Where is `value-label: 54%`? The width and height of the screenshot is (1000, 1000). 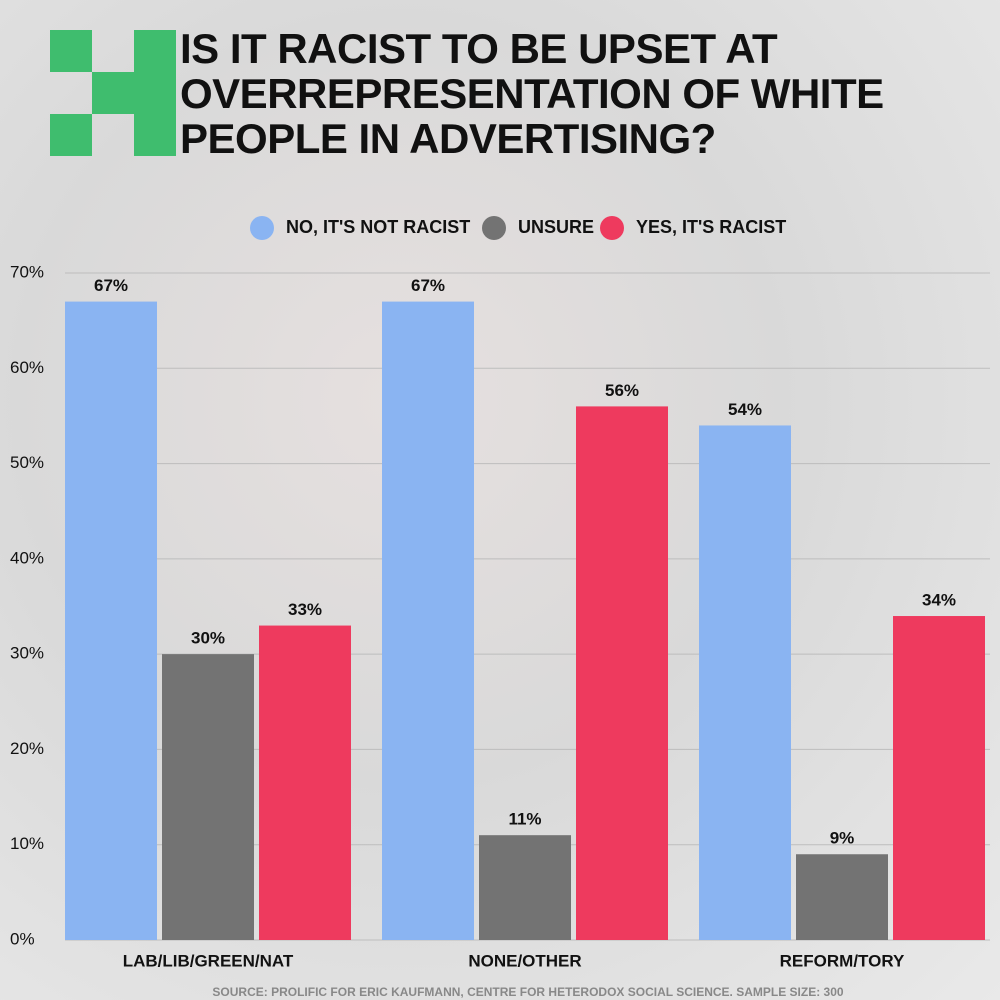 value-label: 54% is located at coordinates (745, 409).